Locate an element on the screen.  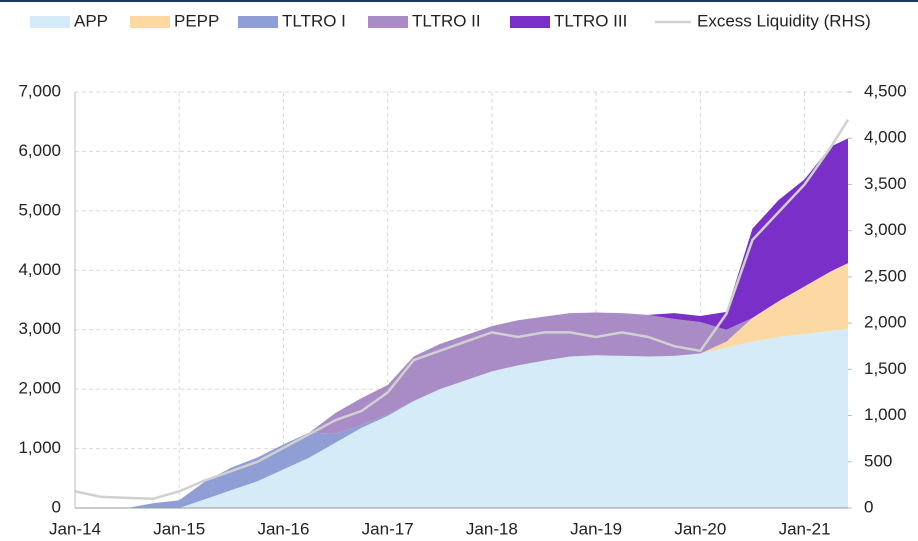
x-tick-label: Jan-20 is located at coordinates (700, 528).